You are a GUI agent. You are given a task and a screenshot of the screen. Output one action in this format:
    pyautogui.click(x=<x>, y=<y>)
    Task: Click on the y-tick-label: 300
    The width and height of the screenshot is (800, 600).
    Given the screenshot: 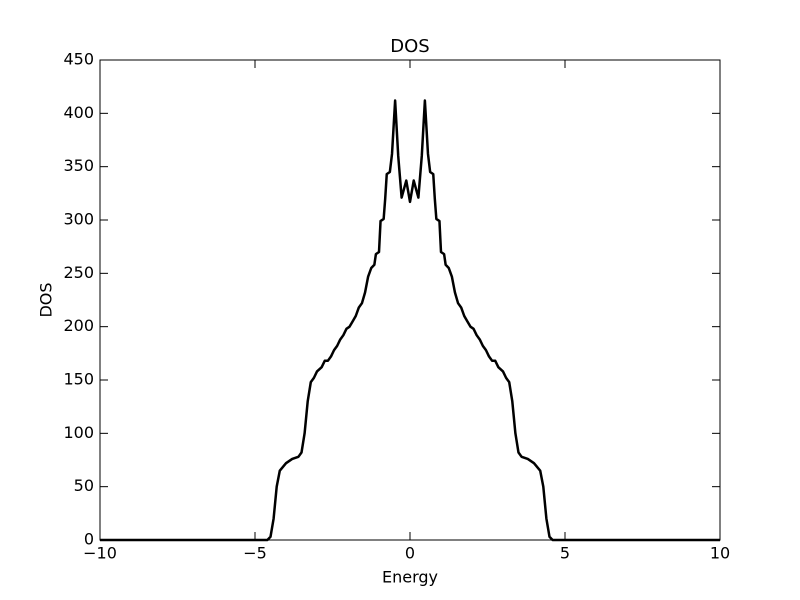 What is the action you would take?
    pyautogui.click(x=78, y=219)
    